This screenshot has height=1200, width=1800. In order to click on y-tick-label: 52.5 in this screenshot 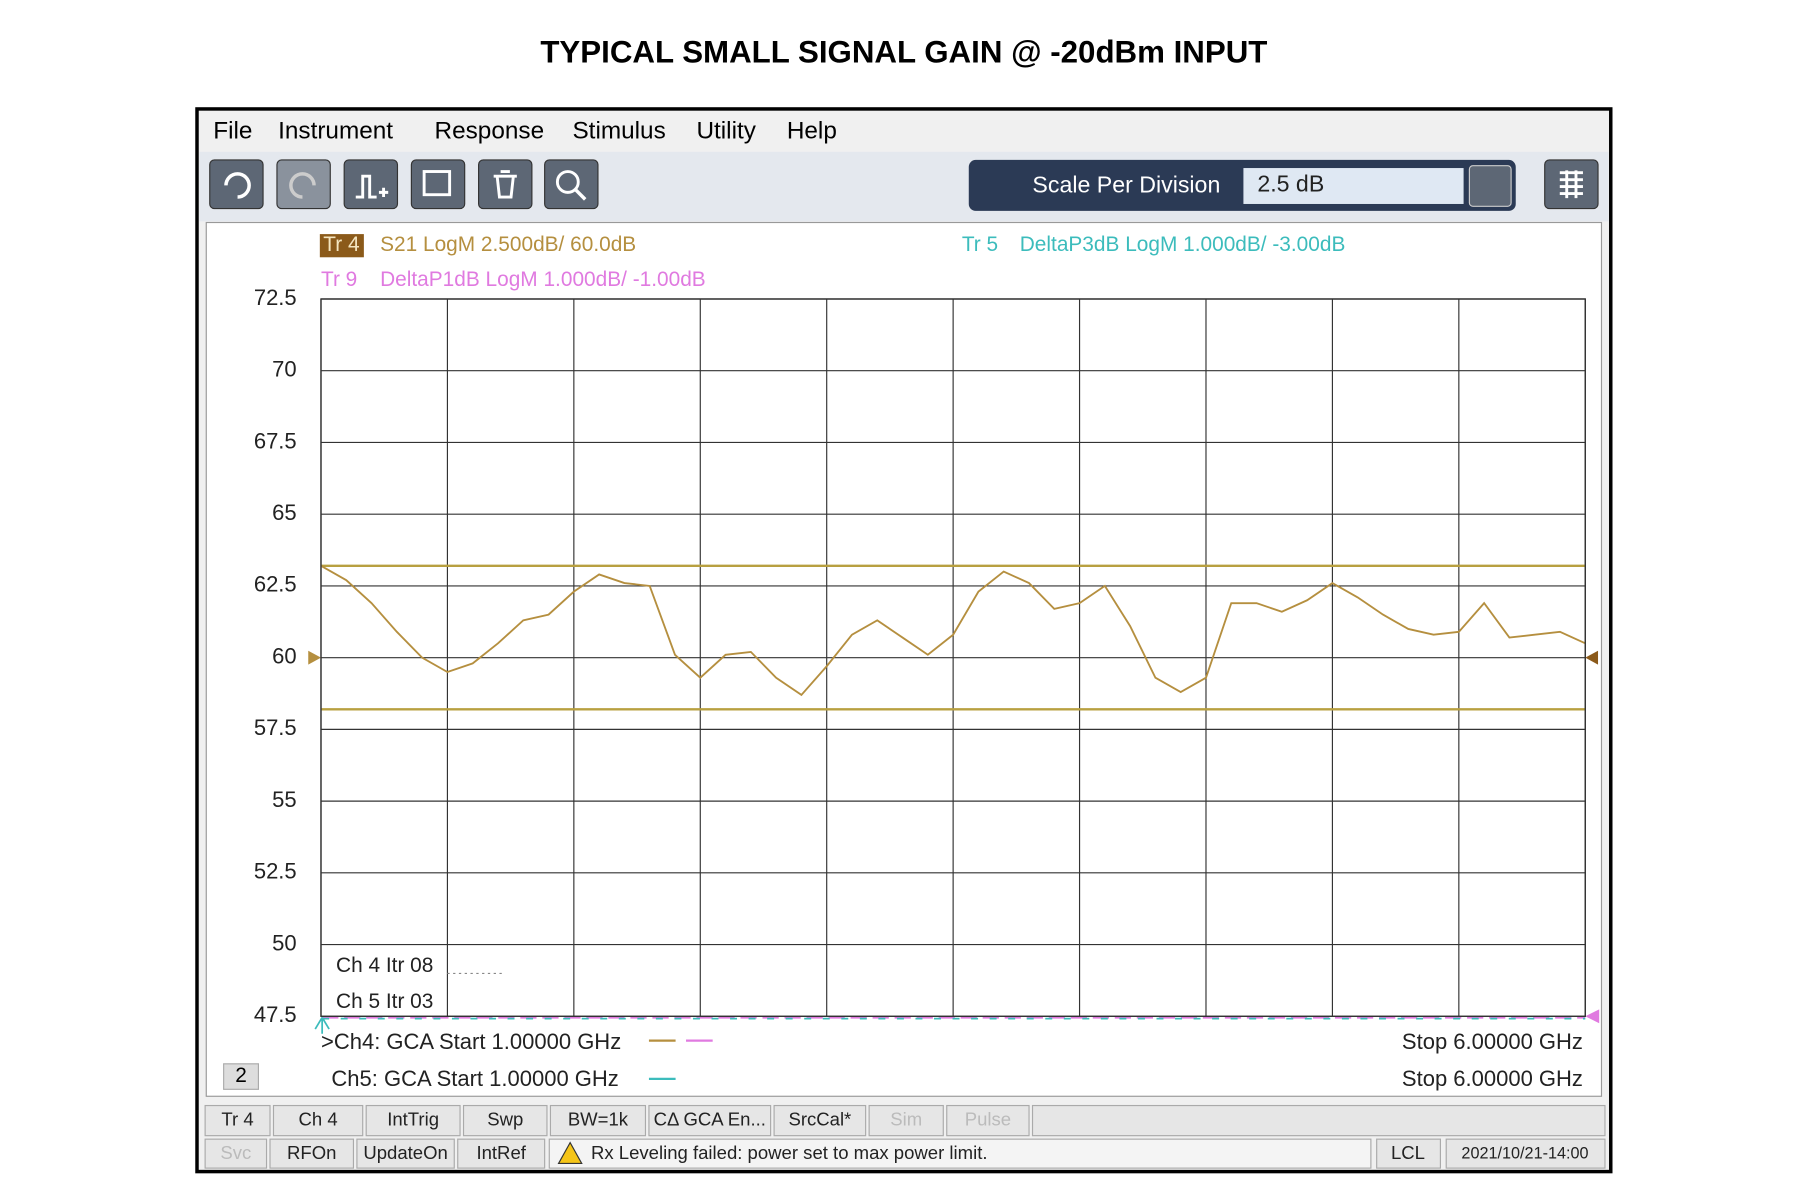, I will do `click(275, 871)`.